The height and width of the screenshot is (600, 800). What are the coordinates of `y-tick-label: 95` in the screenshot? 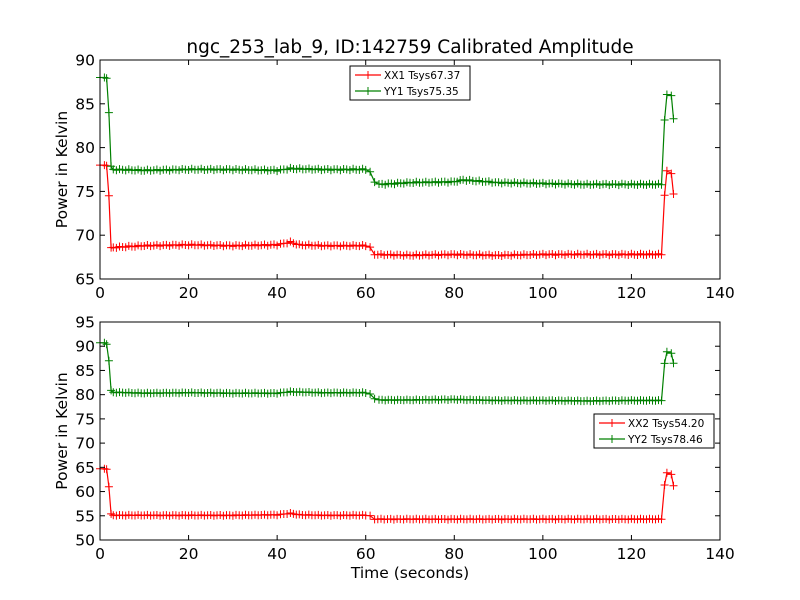 It's located at (85, 323).